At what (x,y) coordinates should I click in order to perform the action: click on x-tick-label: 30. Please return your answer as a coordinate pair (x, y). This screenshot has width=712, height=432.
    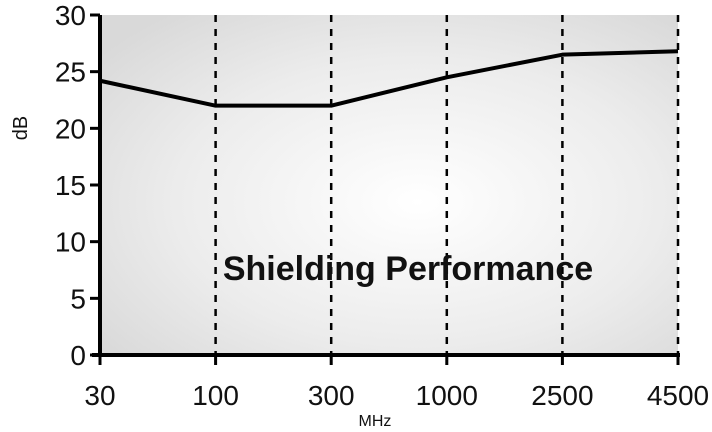
    Looking at the image, I should click on (99, 395).